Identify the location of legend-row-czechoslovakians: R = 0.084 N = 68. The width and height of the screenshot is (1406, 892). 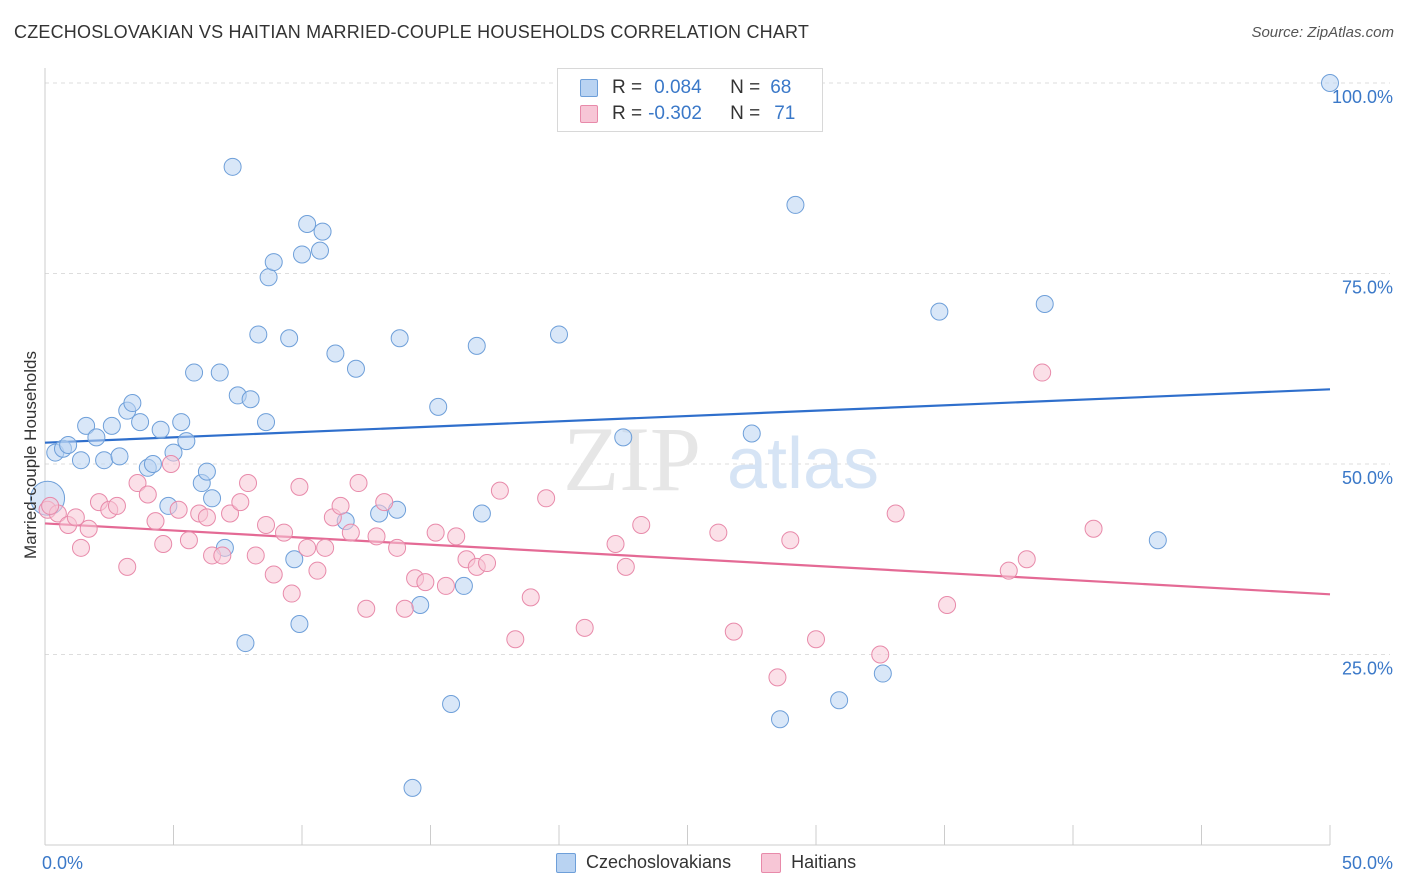
(685, 88).